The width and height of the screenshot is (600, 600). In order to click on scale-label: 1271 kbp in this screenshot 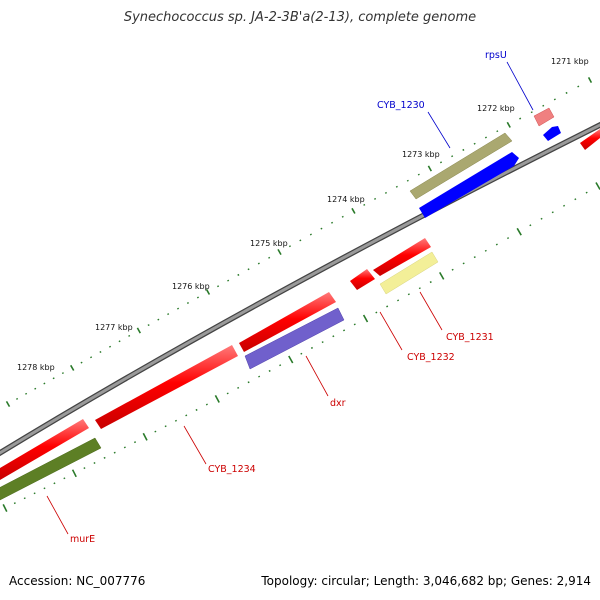, I will do `click(570, 61)`.